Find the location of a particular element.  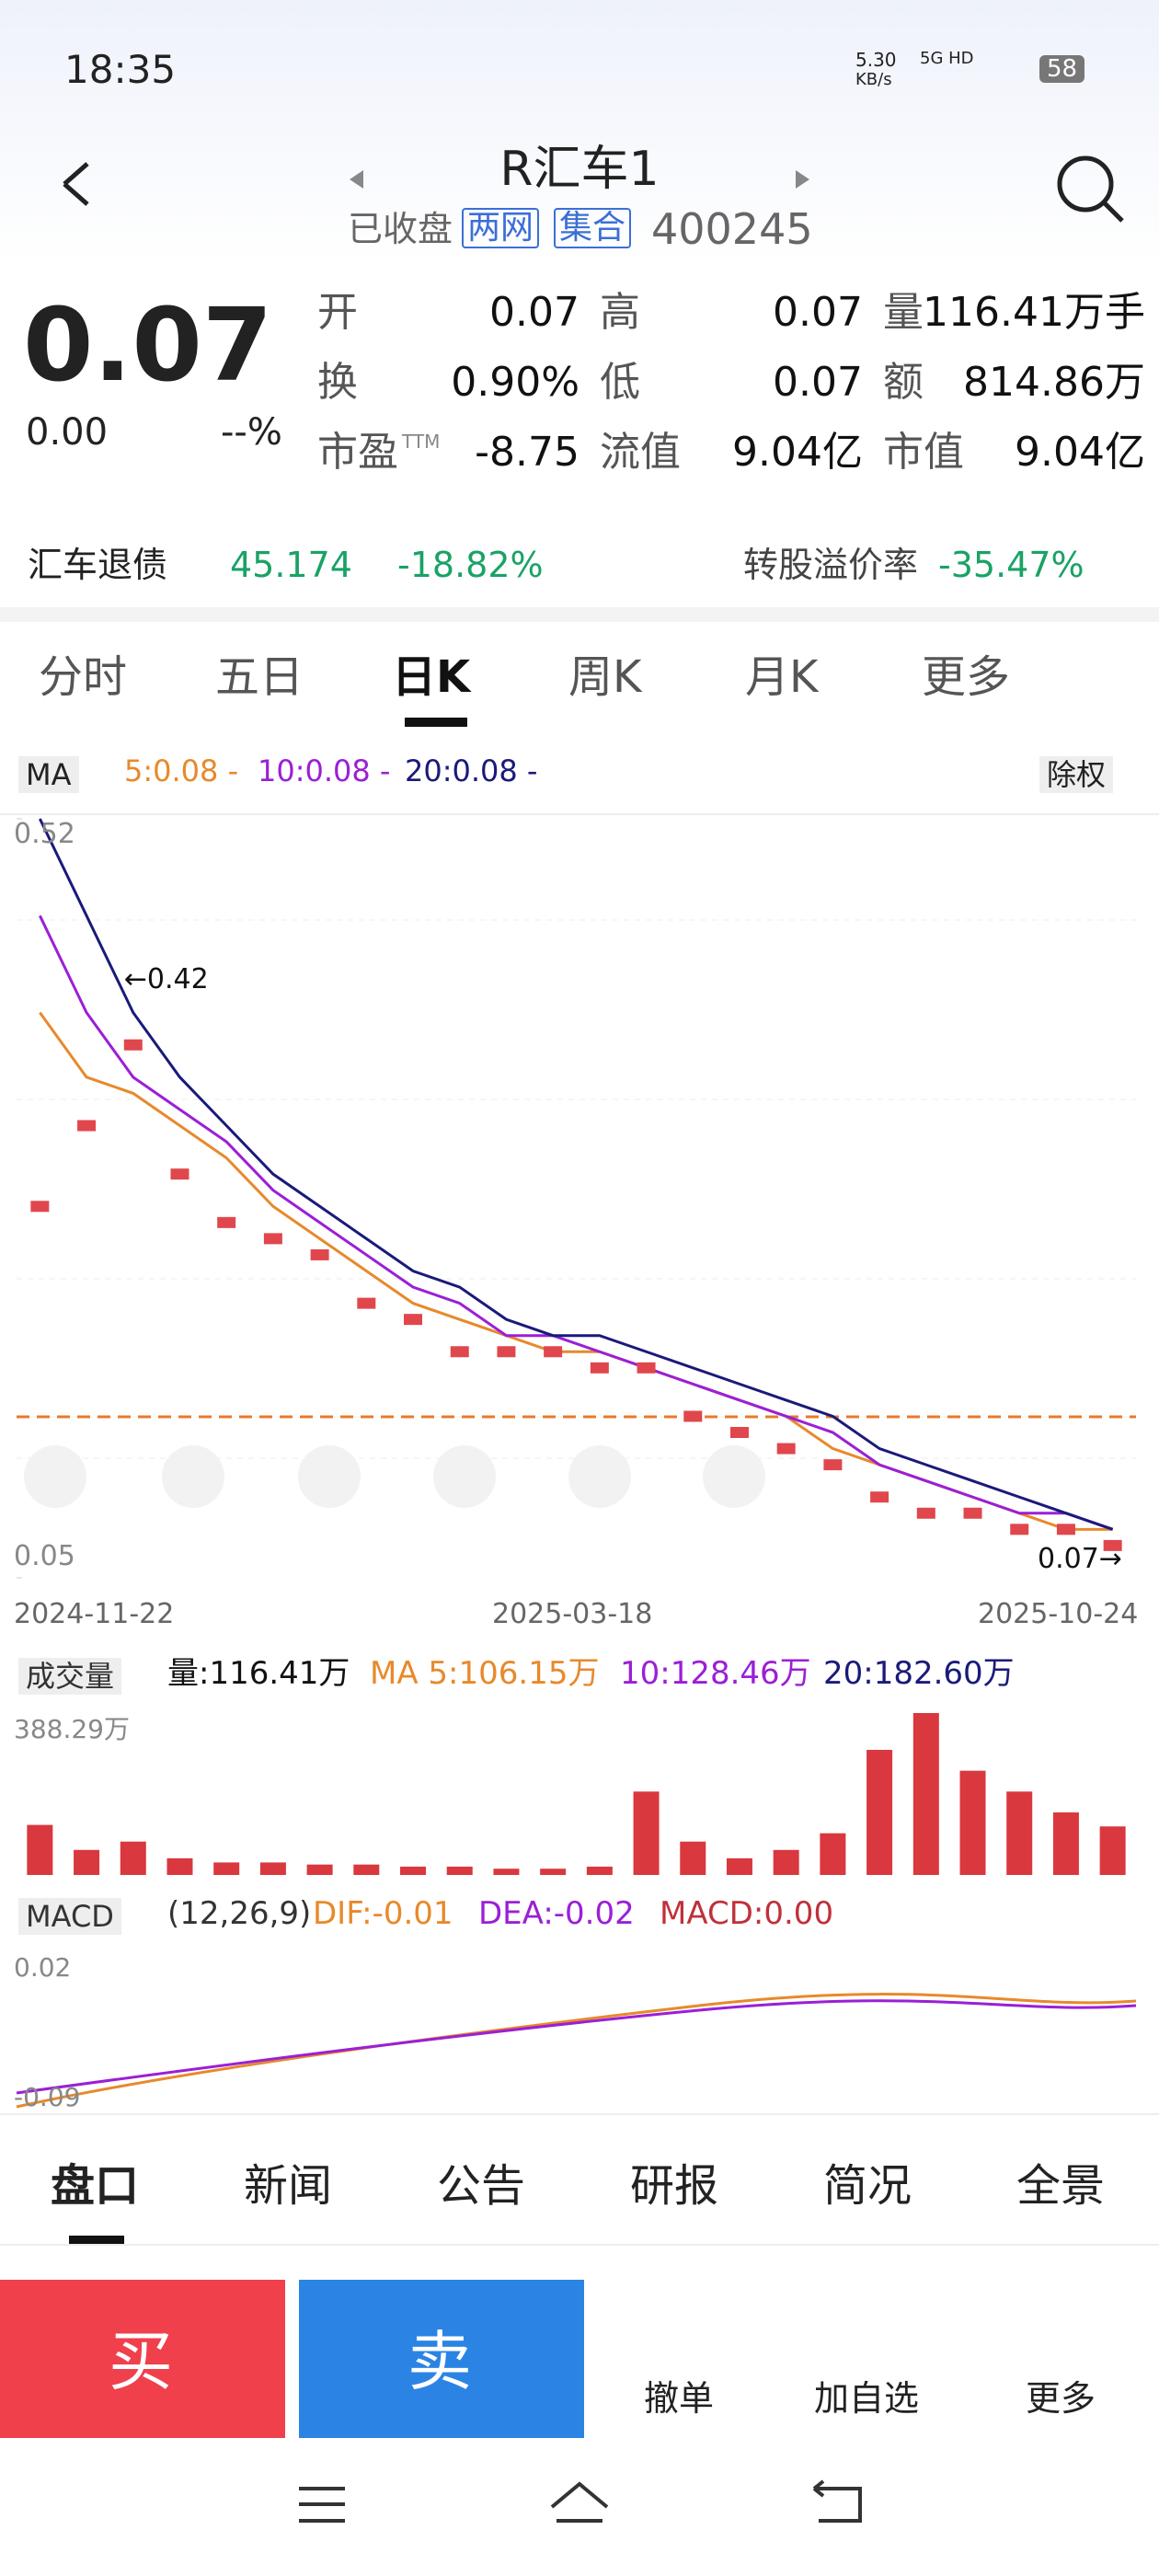

price: 0.07 is located at coordinates (148, 345).